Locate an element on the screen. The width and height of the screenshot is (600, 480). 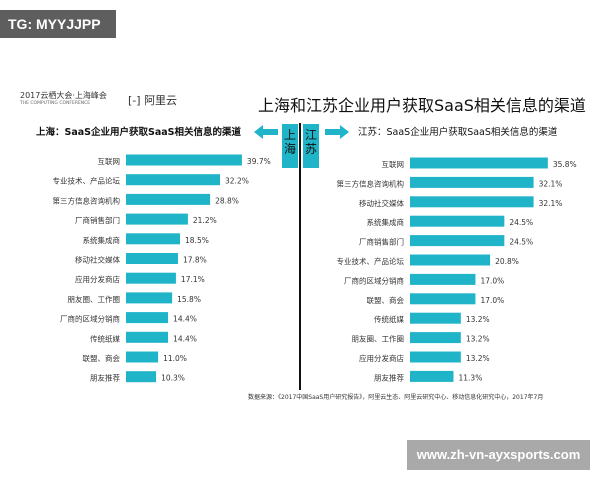
center-divider is located at coordinates (300, 256).